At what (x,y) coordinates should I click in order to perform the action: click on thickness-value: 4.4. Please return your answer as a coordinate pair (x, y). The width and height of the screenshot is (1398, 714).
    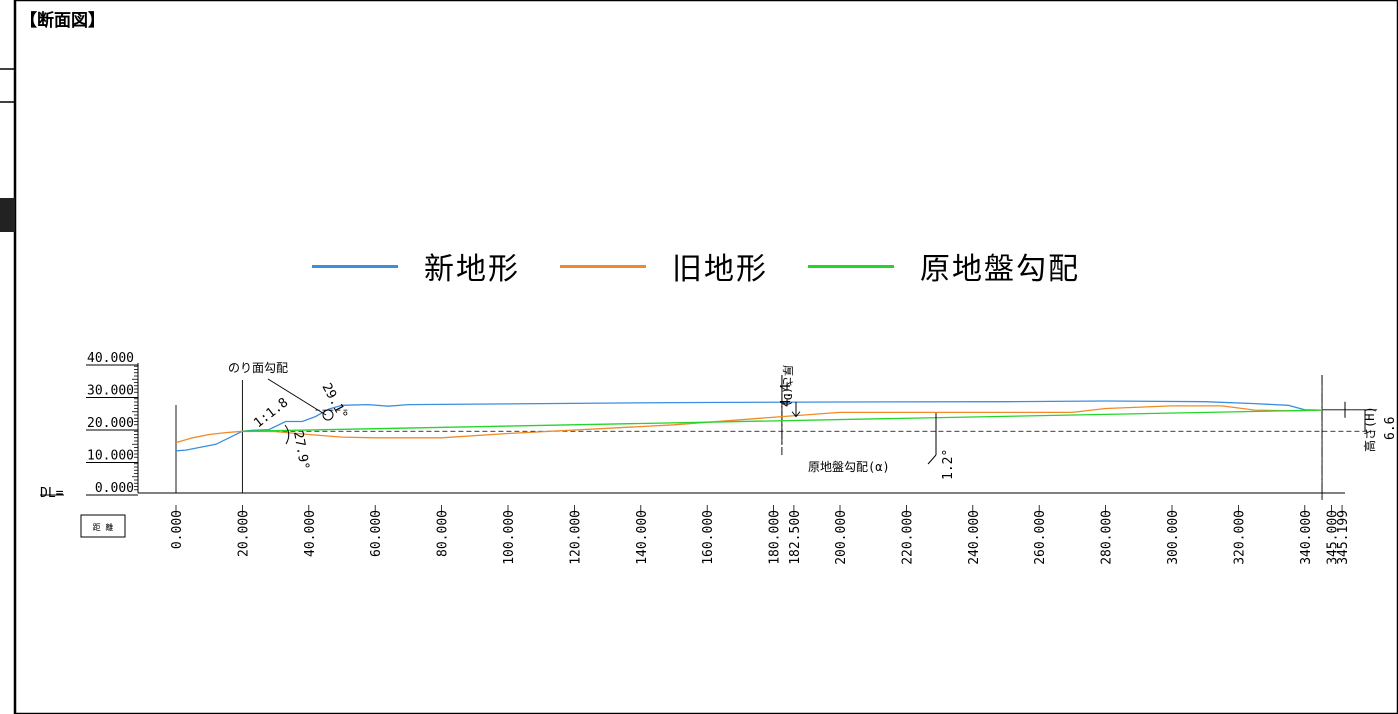
    Looking at the image, I should click on (786, 395).